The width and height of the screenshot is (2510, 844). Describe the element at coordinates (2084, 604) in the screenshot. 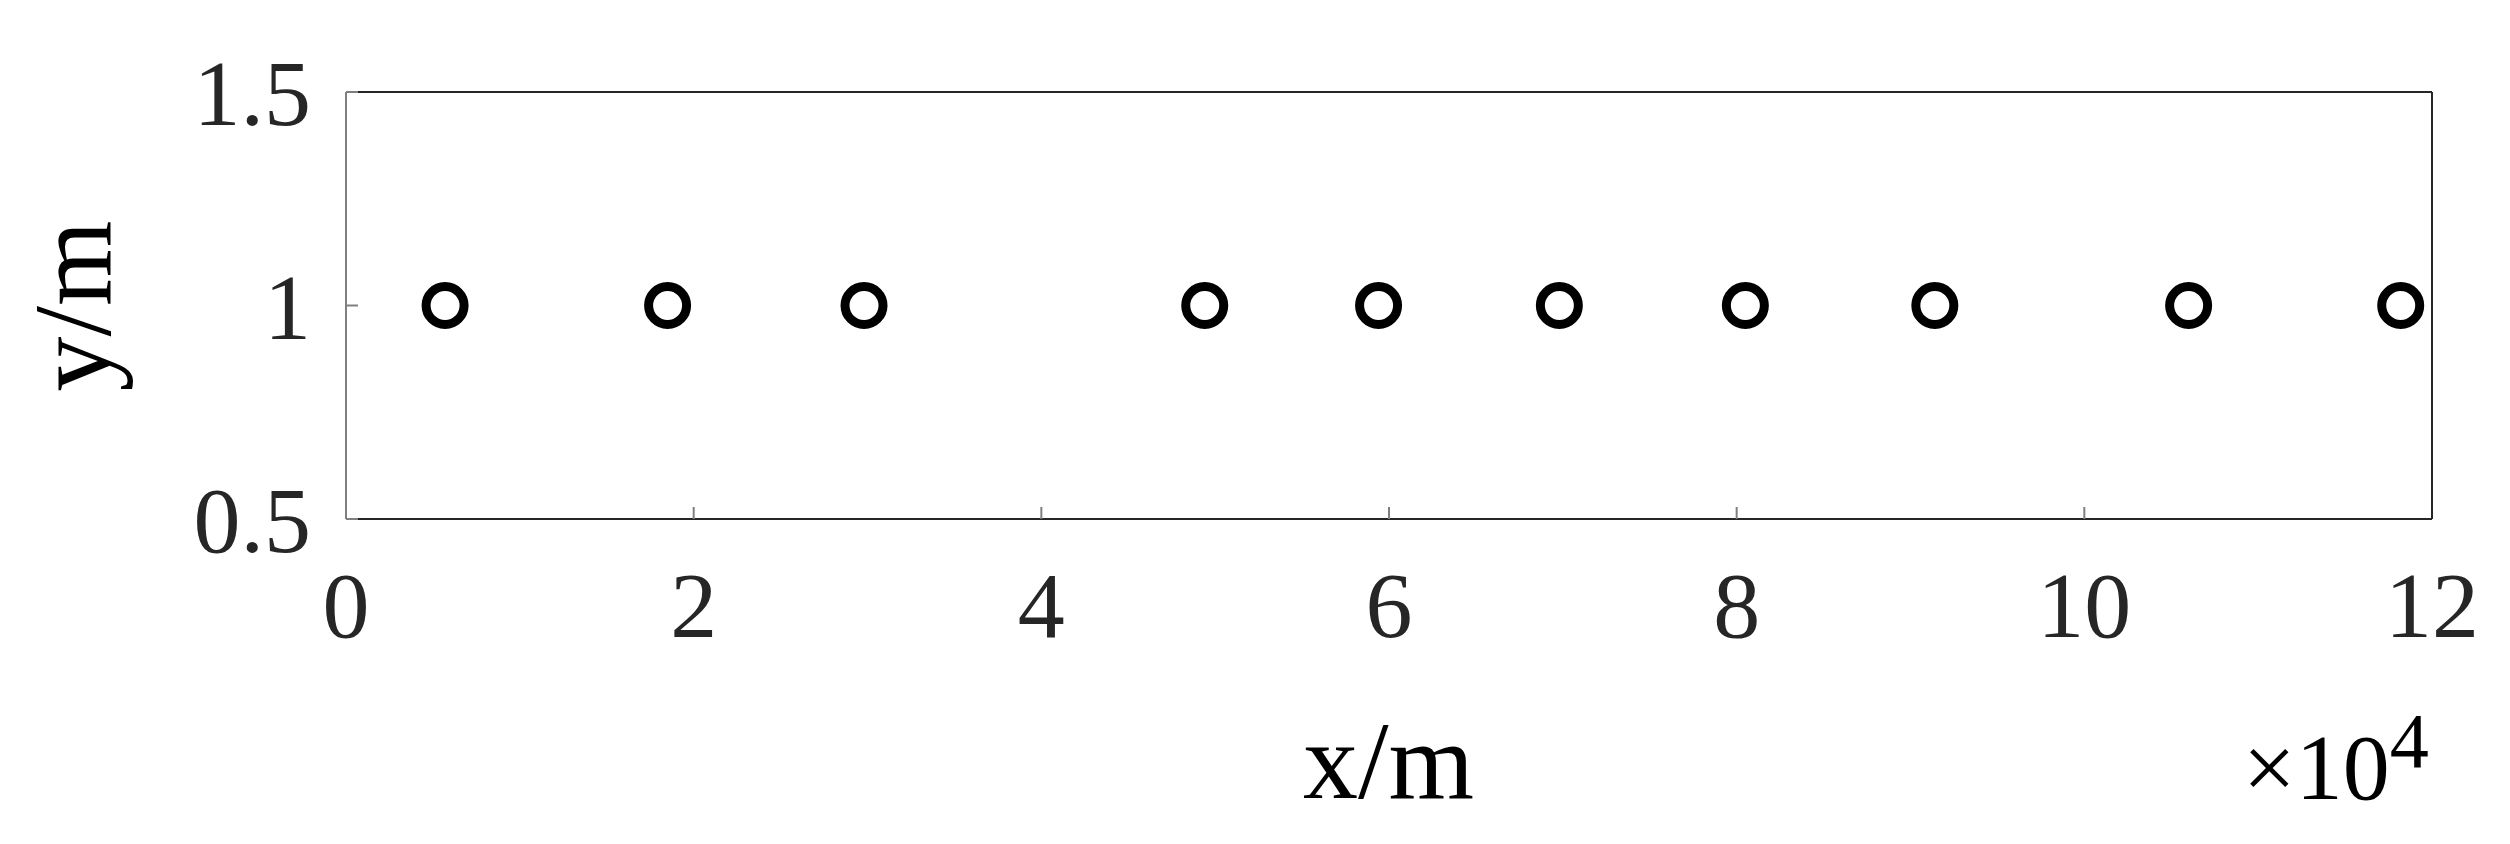

I see `x-tick-label: 10` at that location.